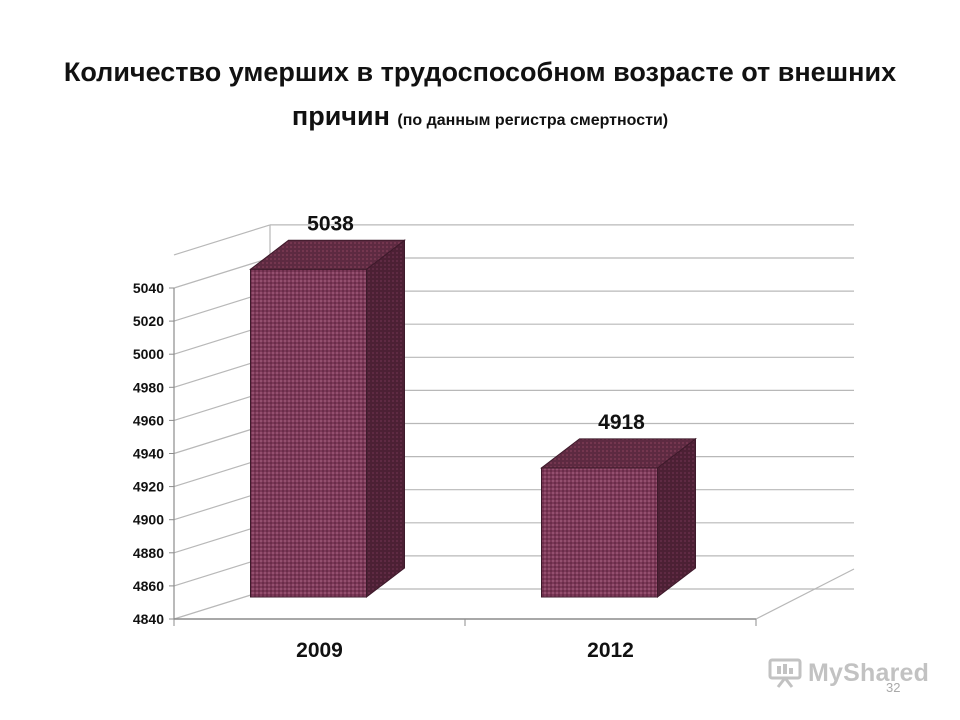  Describe the element at coordinates (610, 650) in the screenshot. I see `x-tick-label: 2012` at that location.